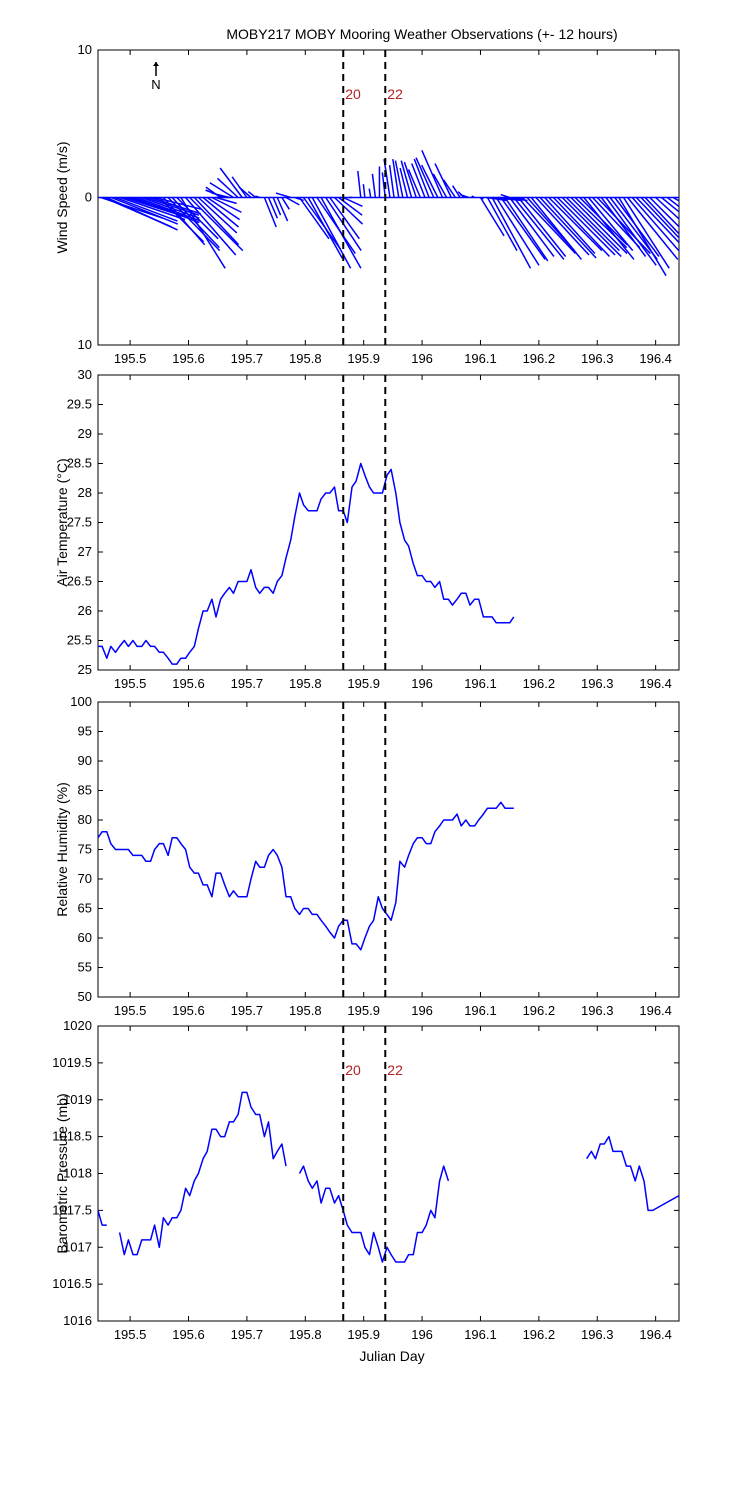  What do you see at coordinates (85, 374) in the screenshot?
I see `y-tick-label: 30` at bounding box center [85, 374].